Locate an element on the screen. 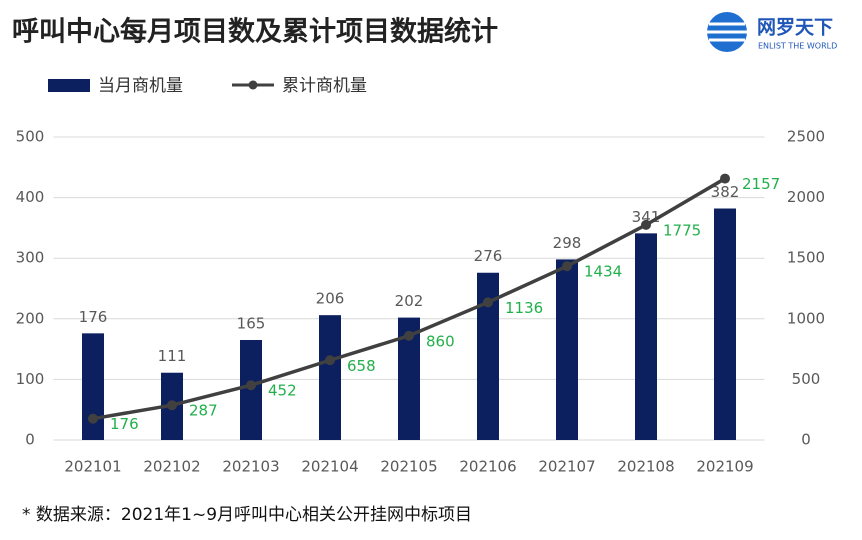  chart-title: 呼叫中心每月项目数及累计项目数据统计 is located at coordinates (255, 32).